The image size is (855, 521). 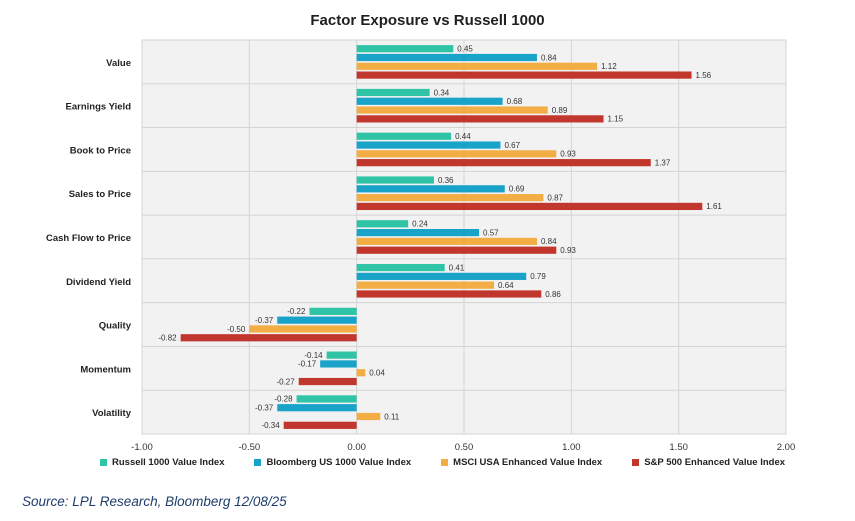 What do you see at coordinates (154, 501) in the screenshot?
I see `source-note: Source: LPL Research, Bloomberg 12/08/25` at bounding box center [154, 501].